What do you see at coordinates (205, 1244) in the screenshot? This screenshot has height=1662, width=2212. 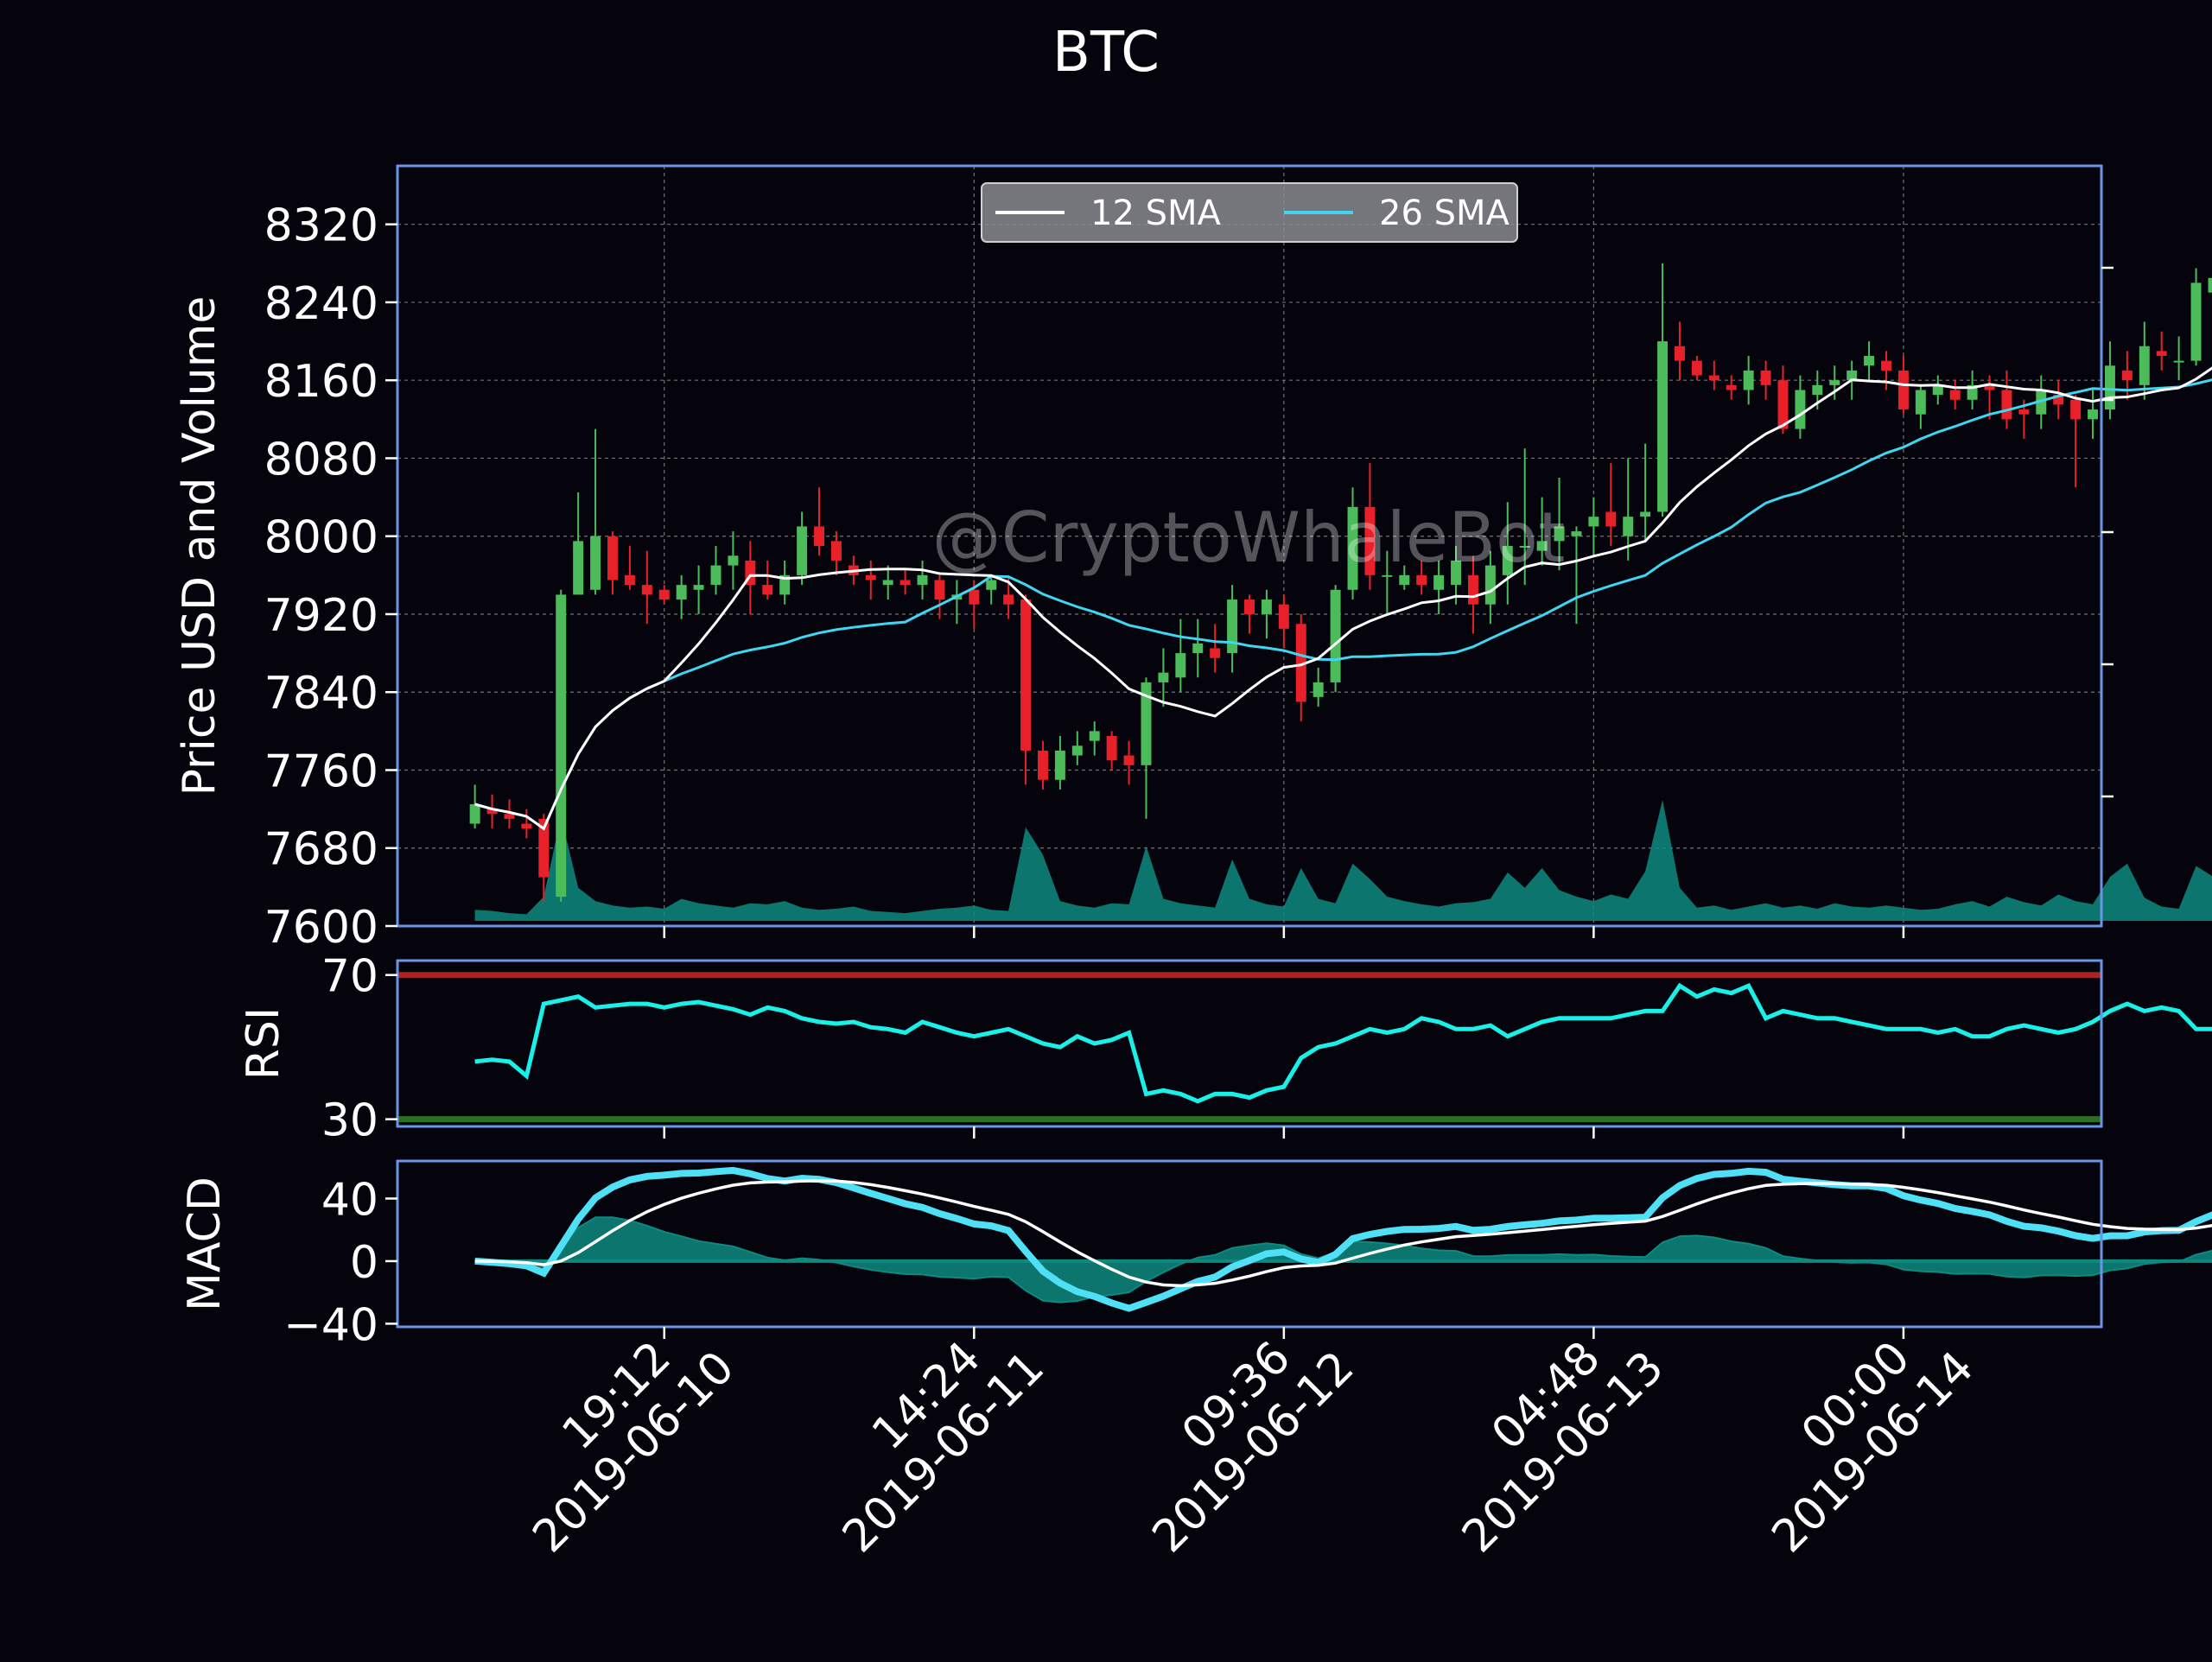 I see `macd-ylabel: MACD` at bounding box center [205, 1244].